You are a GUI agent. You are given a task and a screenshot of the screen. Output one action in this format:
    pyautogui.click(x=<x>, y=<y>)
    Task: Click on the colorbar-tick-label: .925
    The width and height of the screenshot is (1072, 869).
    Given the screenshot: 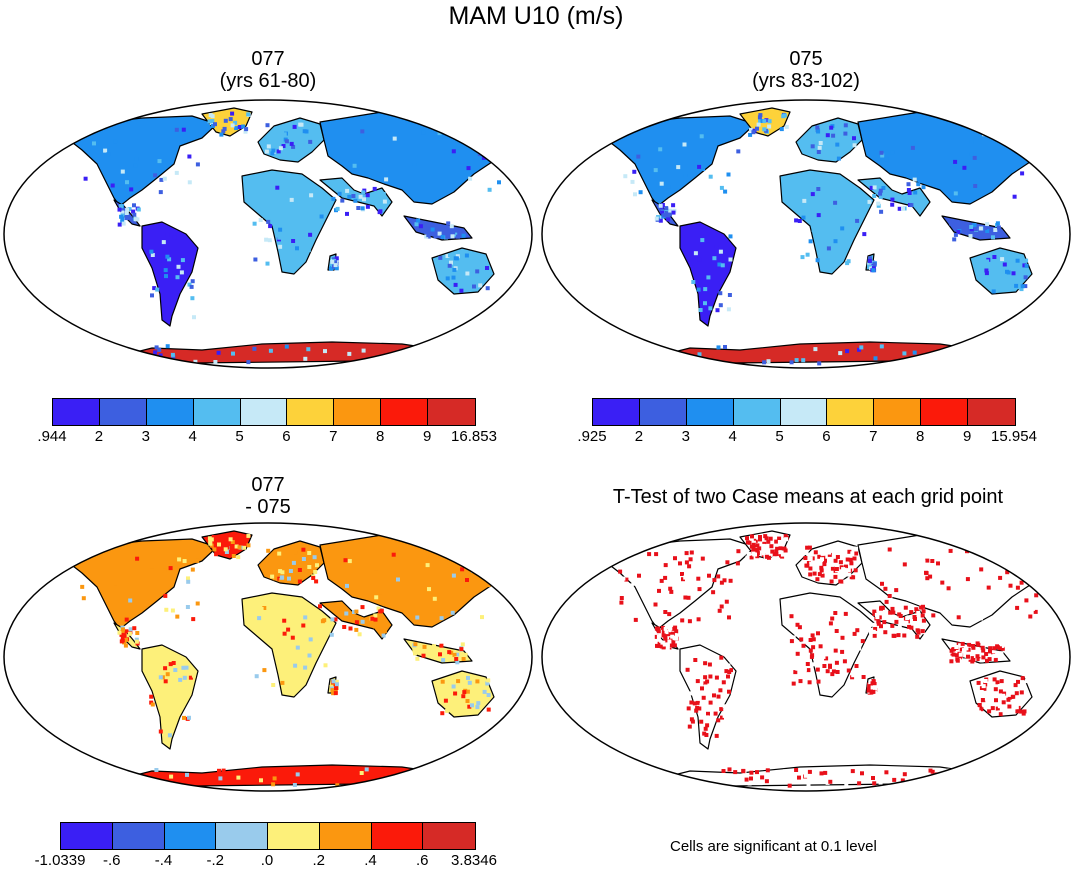 What is the action you would take?
    pyautogui.click(x=592, y=436)
    